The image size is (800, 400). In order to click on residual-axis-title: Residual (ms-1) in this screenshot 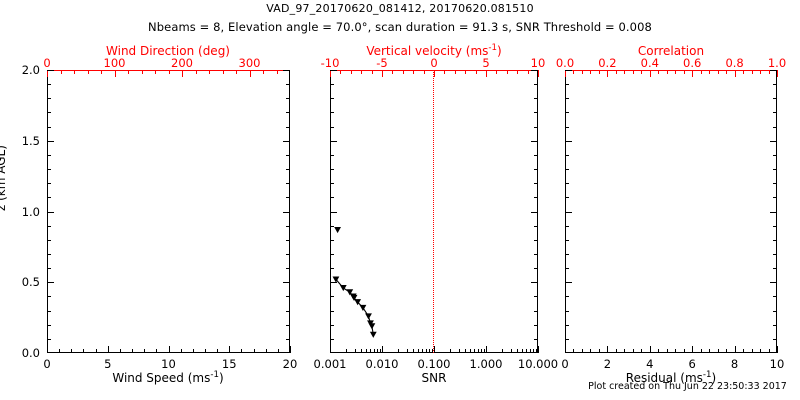, I will do `click(671, 378)`.